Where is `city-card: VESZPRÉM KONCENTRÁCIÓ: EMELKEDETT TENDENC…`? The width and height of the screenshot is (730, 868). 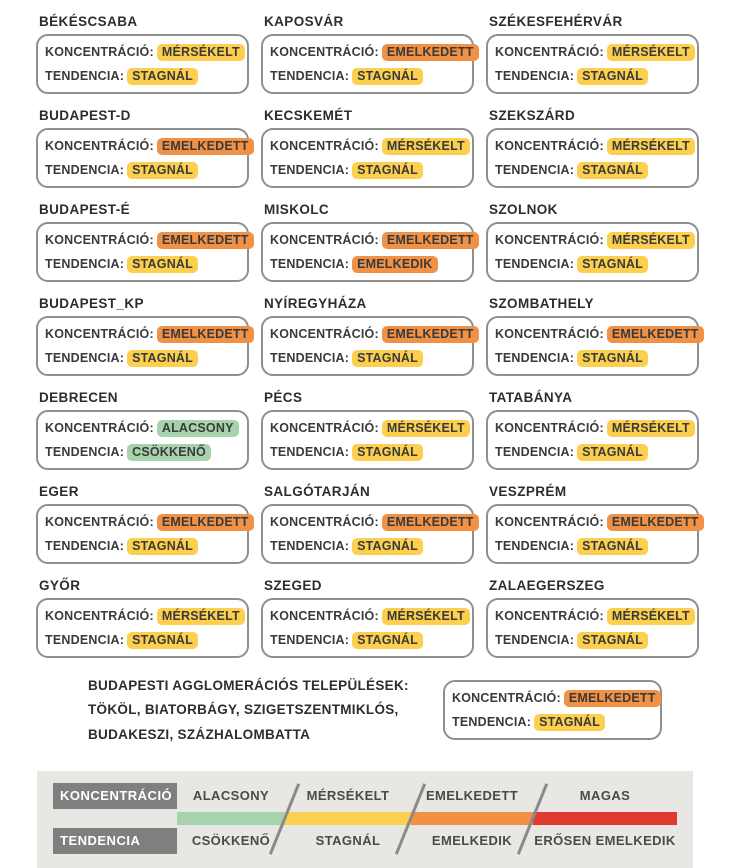
city-card: VESZPRÉM KONCENTRÁCIÓ: EMELKEDETT TENDENC… is located at coordinates (595, 523).